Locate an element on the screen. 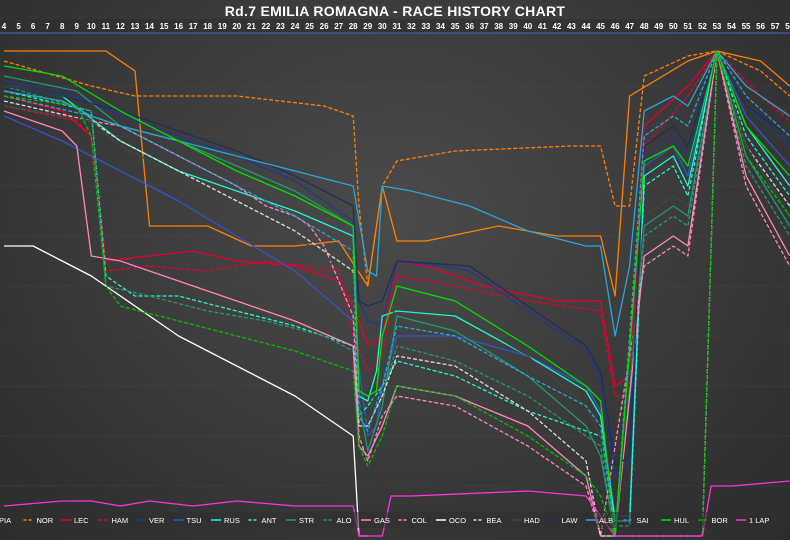  x-tick-label: 58 is located at coordinates (787, 26).